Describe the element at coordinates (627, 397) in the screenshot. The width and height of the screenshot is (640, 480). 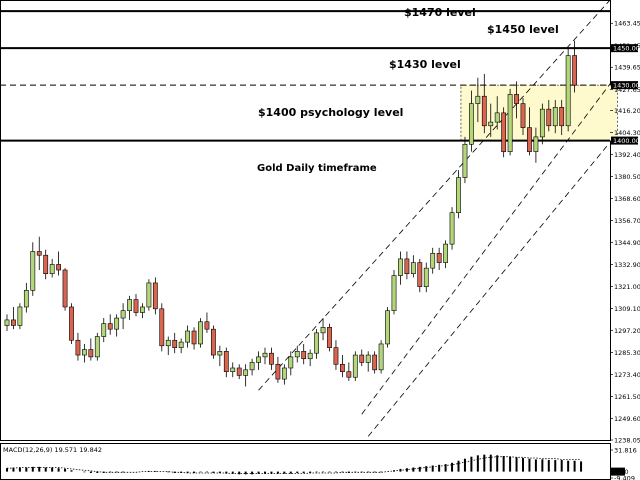
I see `price-tick-label: 1261.50` at that location.